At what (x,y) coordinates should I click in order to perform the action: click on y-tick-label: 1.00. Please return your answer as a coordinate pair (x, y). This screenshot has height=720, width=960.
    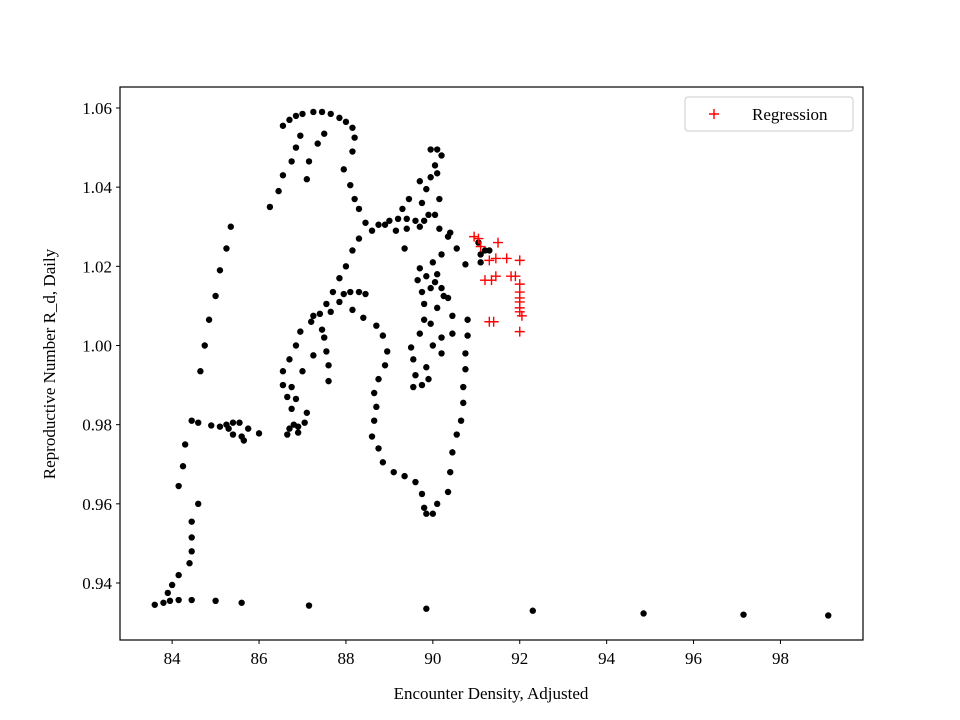
    Looking at the image, I should click on (97, 345).